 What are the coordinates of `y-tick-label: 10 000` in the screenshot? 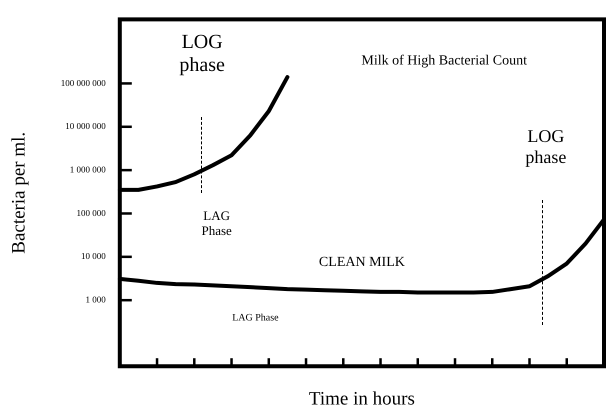 It's located at (93, 256).